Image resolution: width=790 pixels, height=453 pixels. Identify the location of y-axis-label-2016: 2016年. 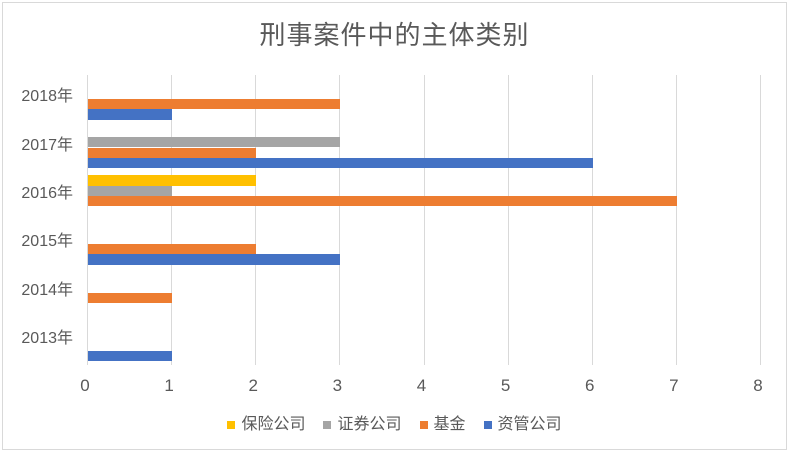
(47, 193).